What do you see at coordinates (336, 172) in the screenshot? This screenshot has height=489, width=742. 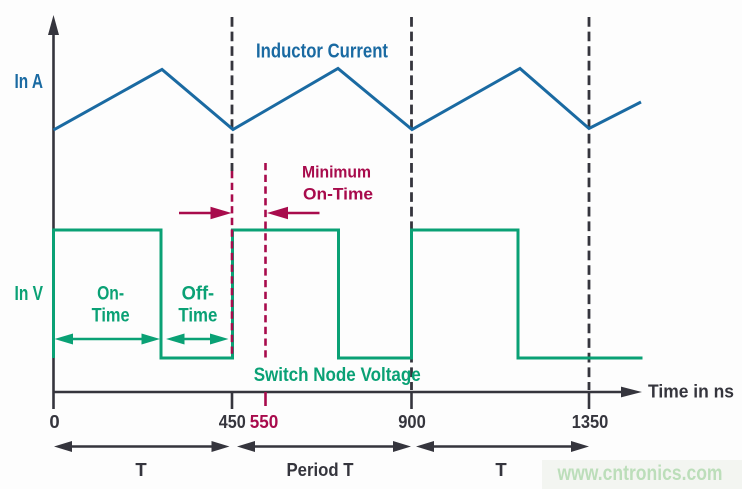 I see `svg-text: Minimum` at bounding box center [336, 172].